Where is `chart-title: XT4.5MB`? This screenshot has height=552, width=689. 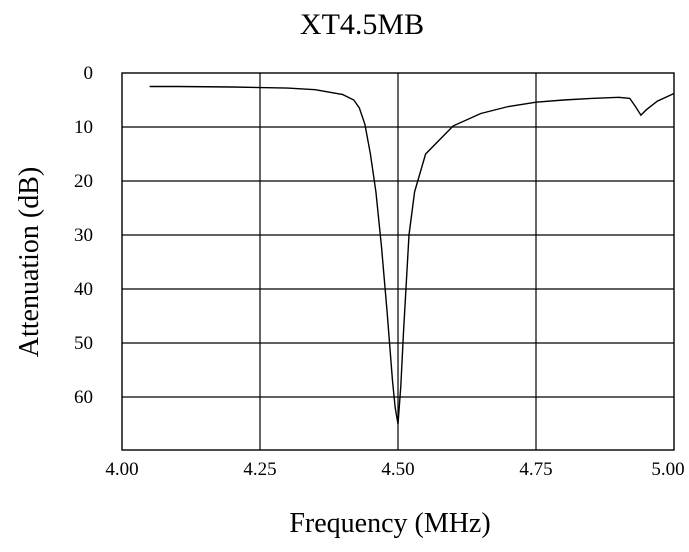
chart-title: XT4.5MB is located at coordinates (362, 24).